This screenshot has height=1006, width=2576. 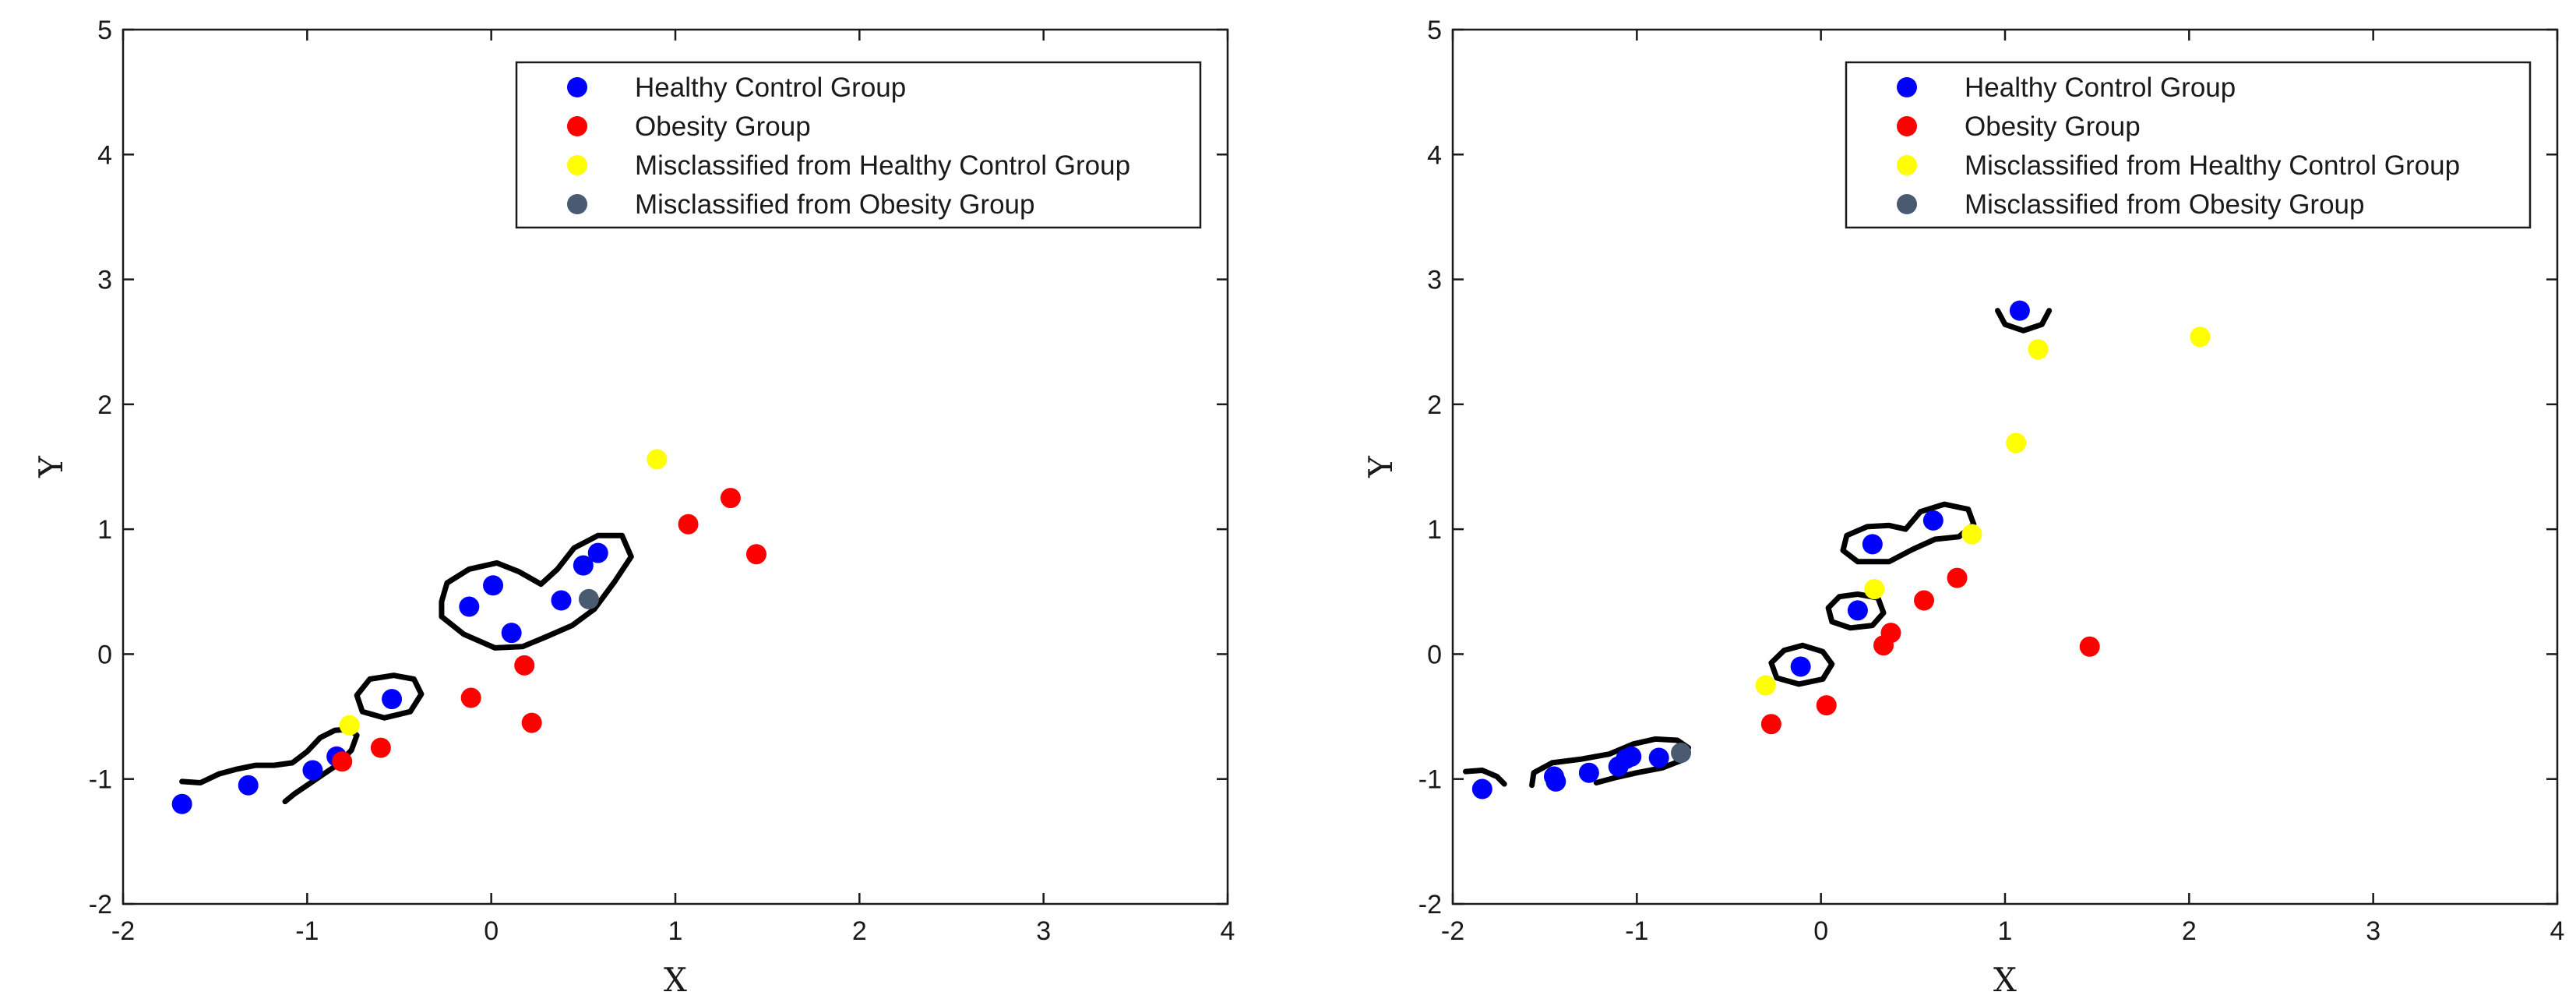 I want to click on y-tick-label: 5, so click(x=1434, y=30).